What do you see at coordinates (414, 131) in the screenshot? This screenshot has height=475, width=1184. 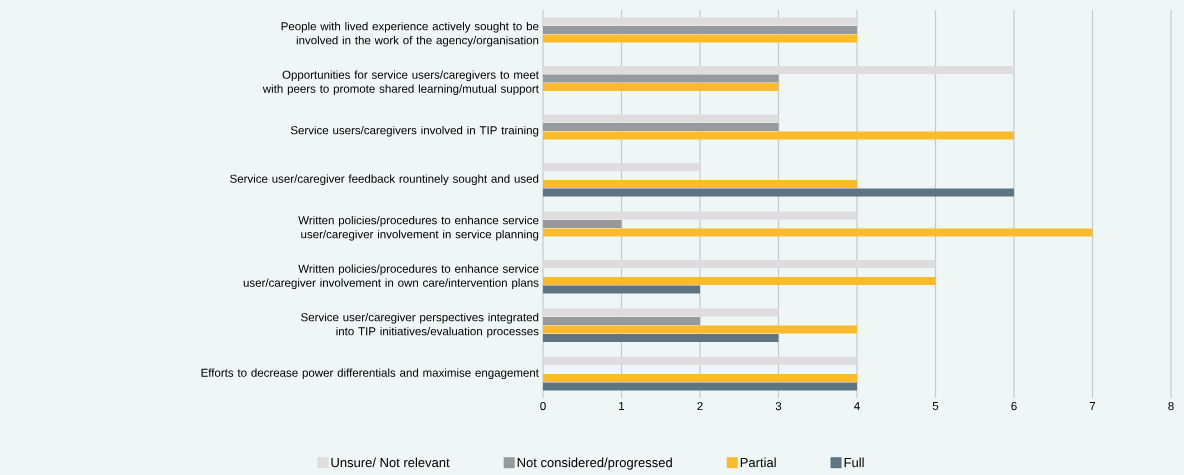 I see `y-tick-label: Service users/caregivers involved in TIP training` at bounding box center [414, 131].